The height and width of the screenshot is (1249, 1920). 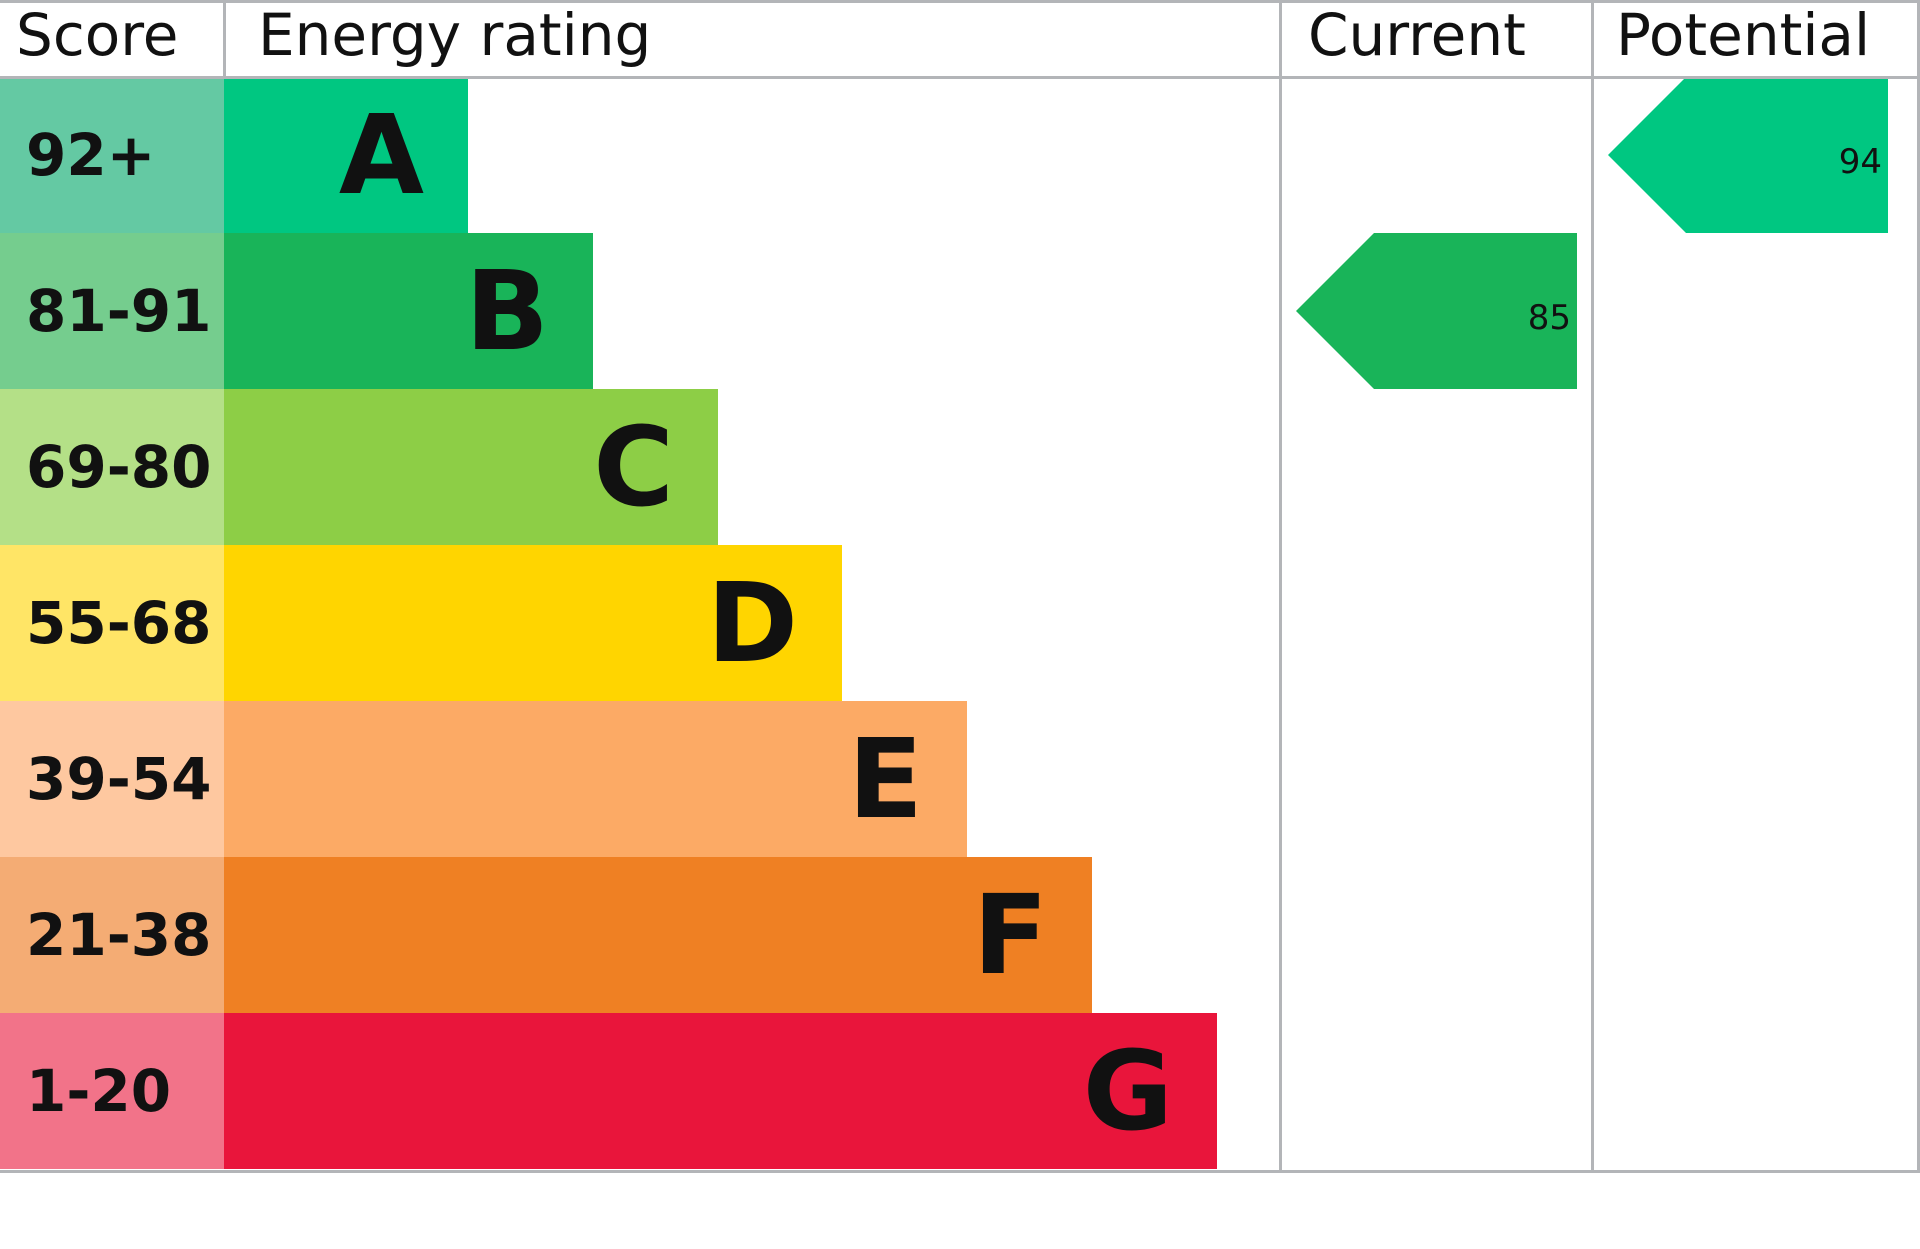 What do you see at coordinates (595, 779) in the screenshot?
I see `rating-bar-e: E` at bounding box center [595, 779].